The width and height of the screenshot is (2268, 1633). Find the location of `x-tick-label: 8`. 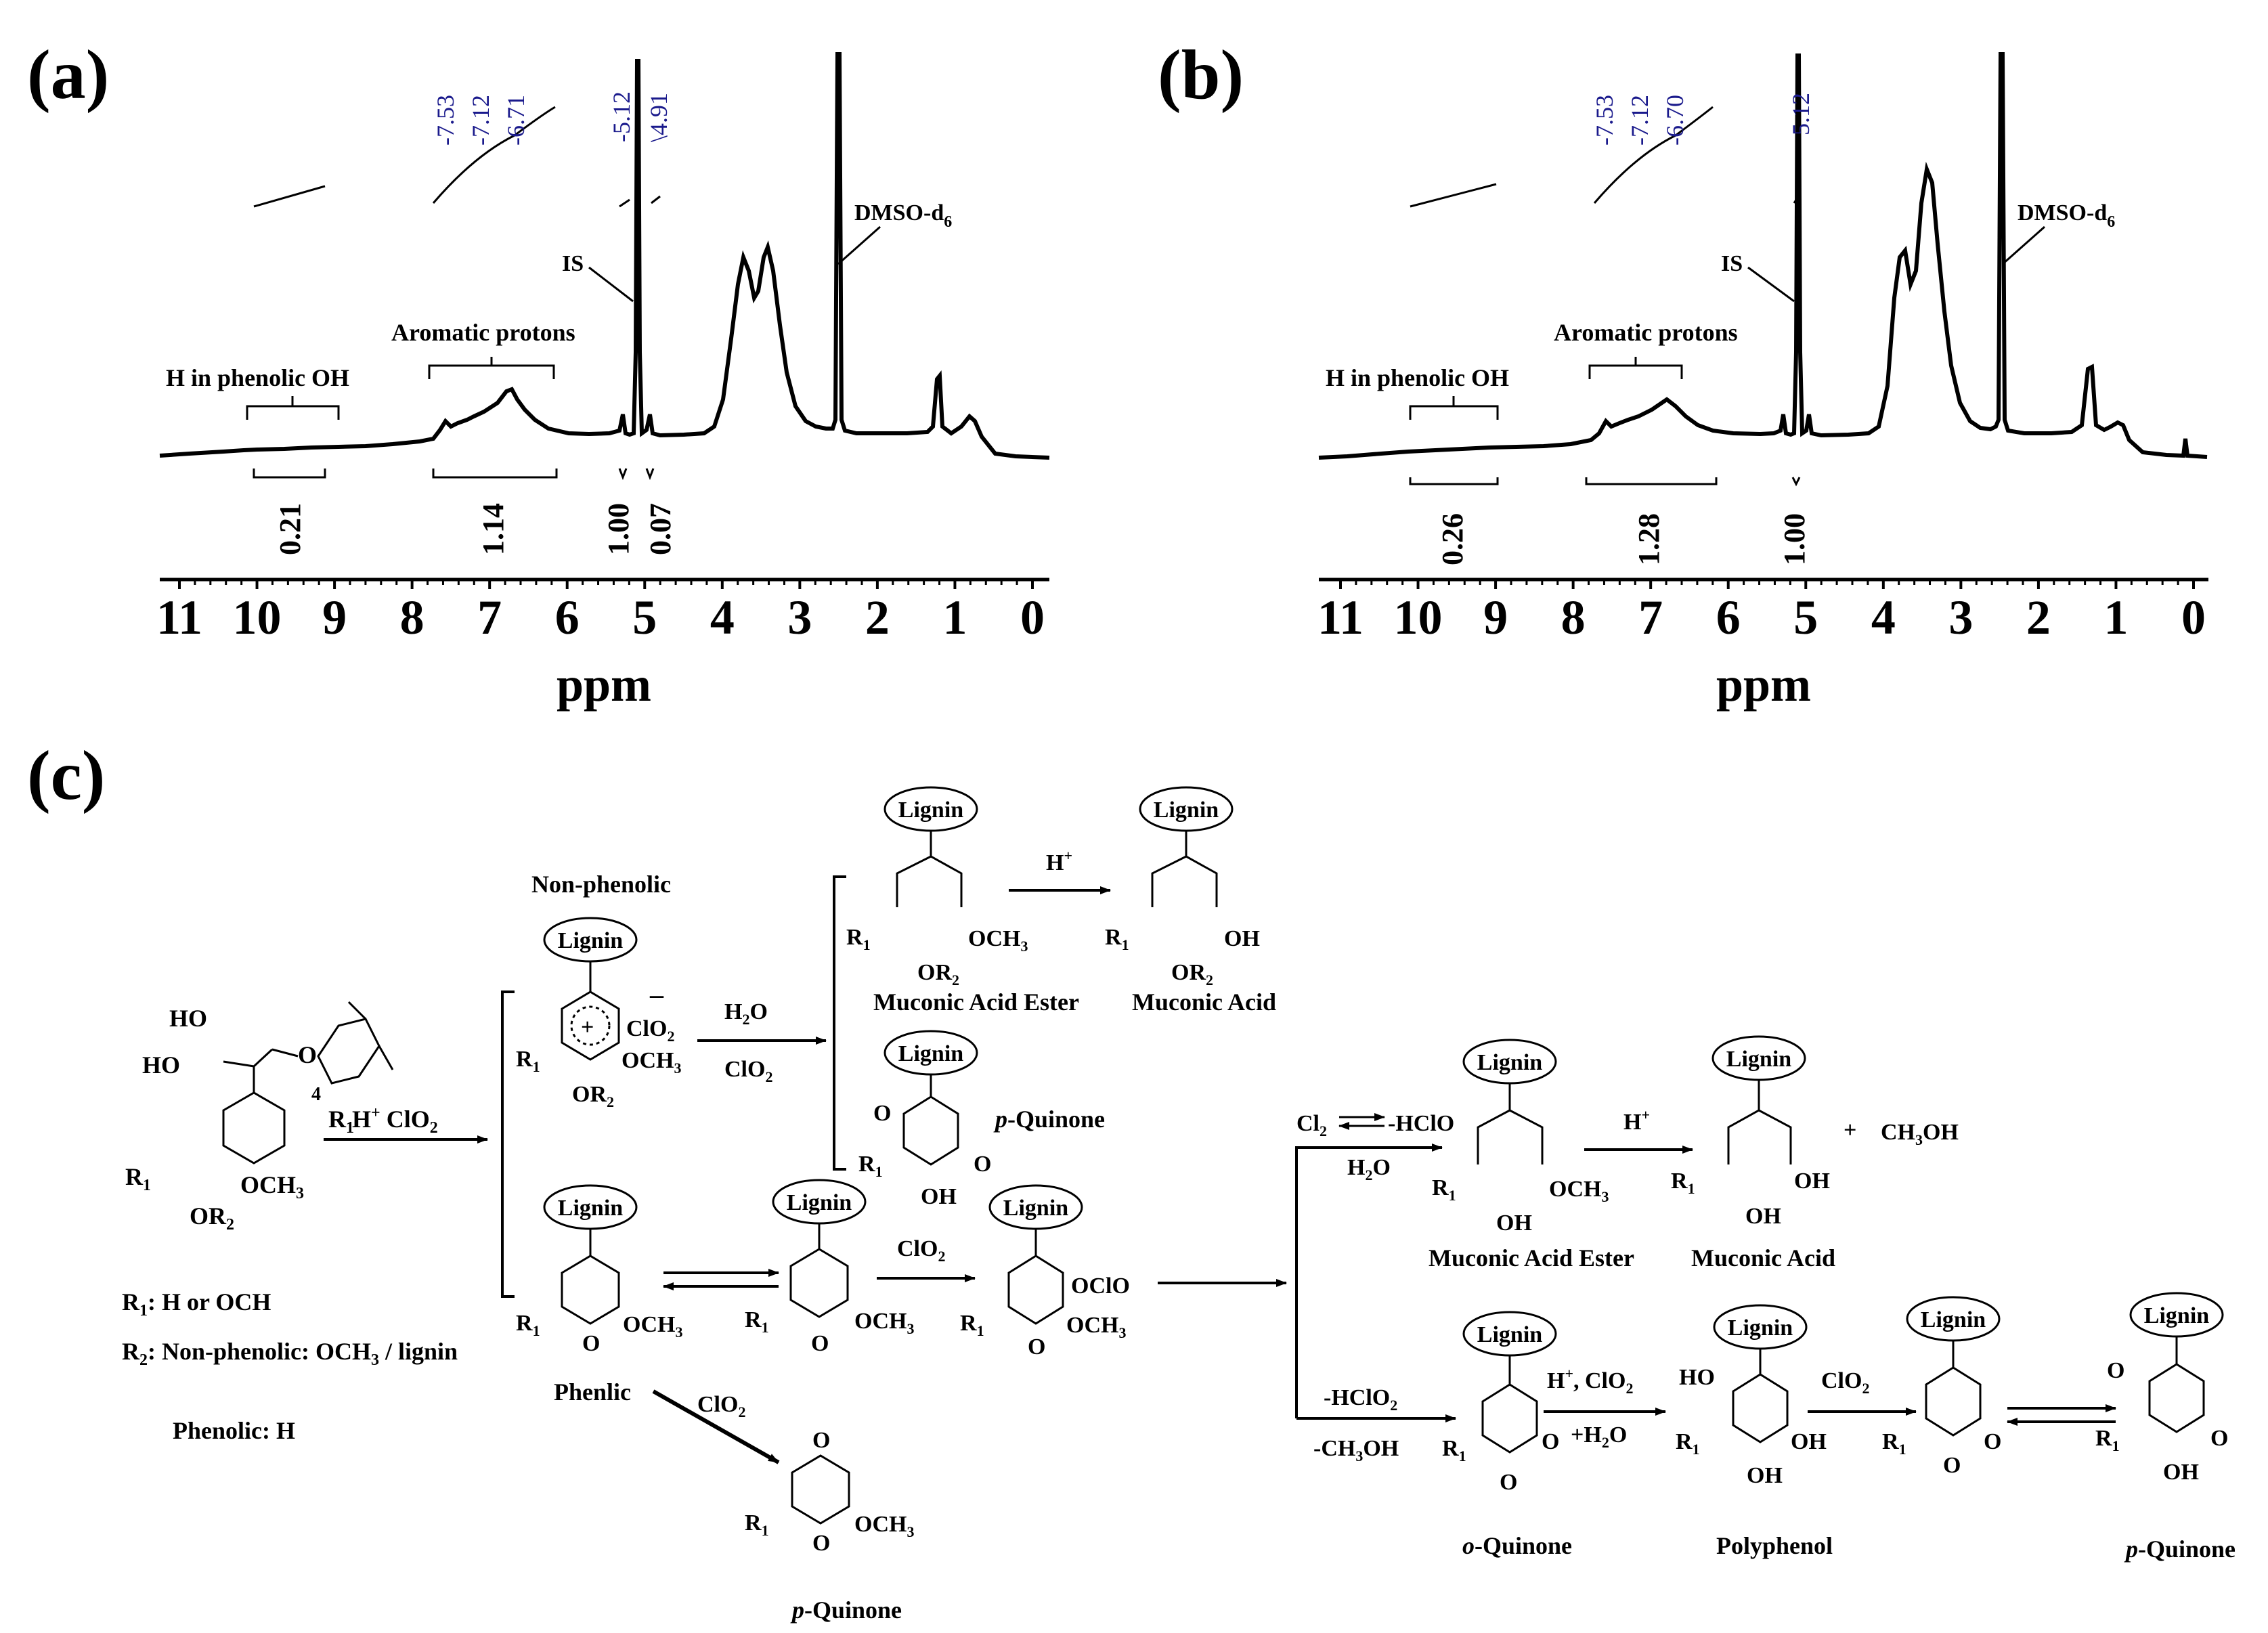

x-tick-label: 8 is located at coordinates (412, 618).